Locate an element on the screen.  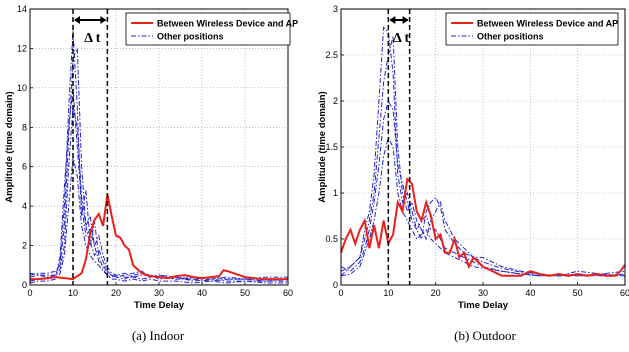
y-tick-label: 4 is located at coordinates (24, 206).